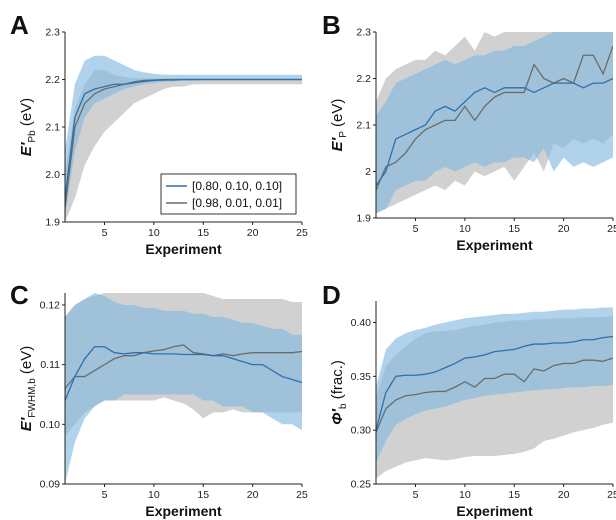 This screenshot has width=616, height=520. What do you see at coordinates (361, 323) in the screenshot?
I see `panel-d-ytick-label: 0.40` at bounding box center [361, 323].